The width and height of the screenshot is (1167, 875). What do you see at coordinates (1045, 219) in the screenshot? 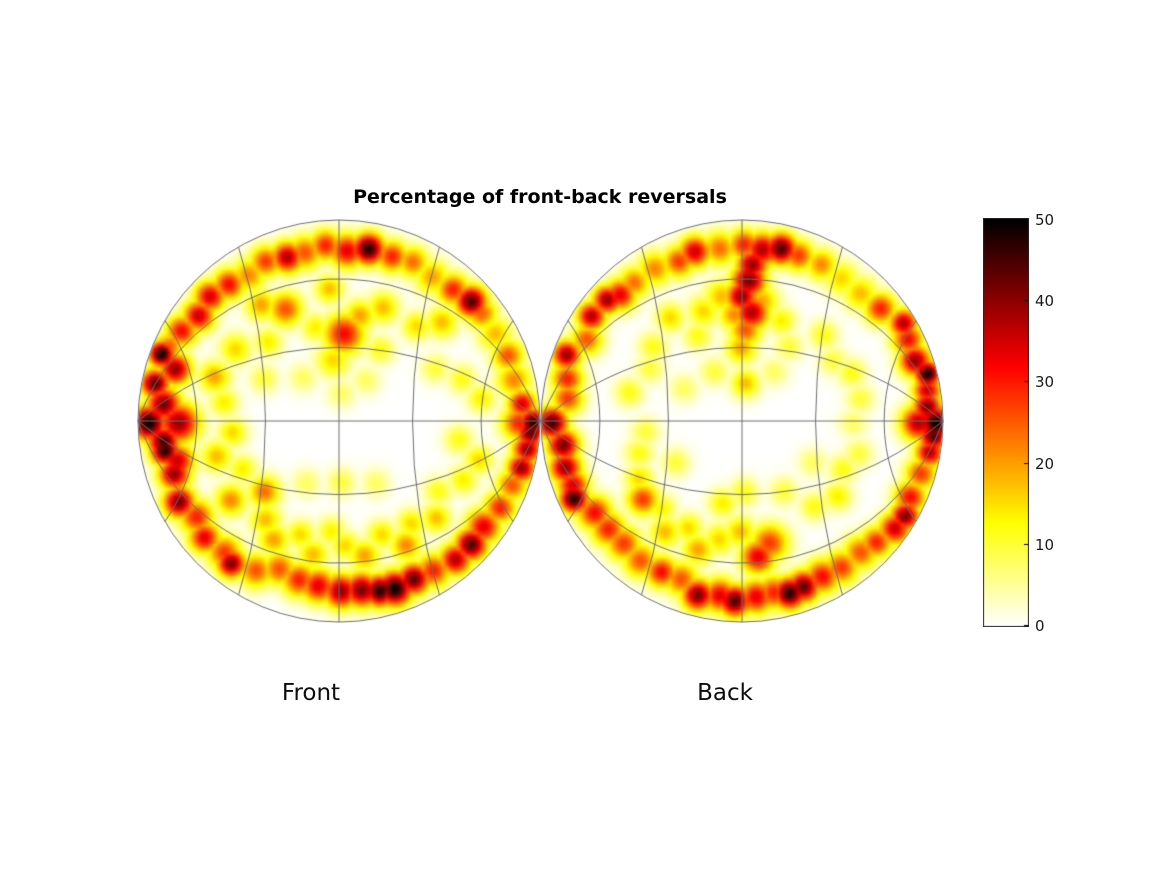
I see `colorbar-tick-label: 50` at bounding box center [1045, 219].